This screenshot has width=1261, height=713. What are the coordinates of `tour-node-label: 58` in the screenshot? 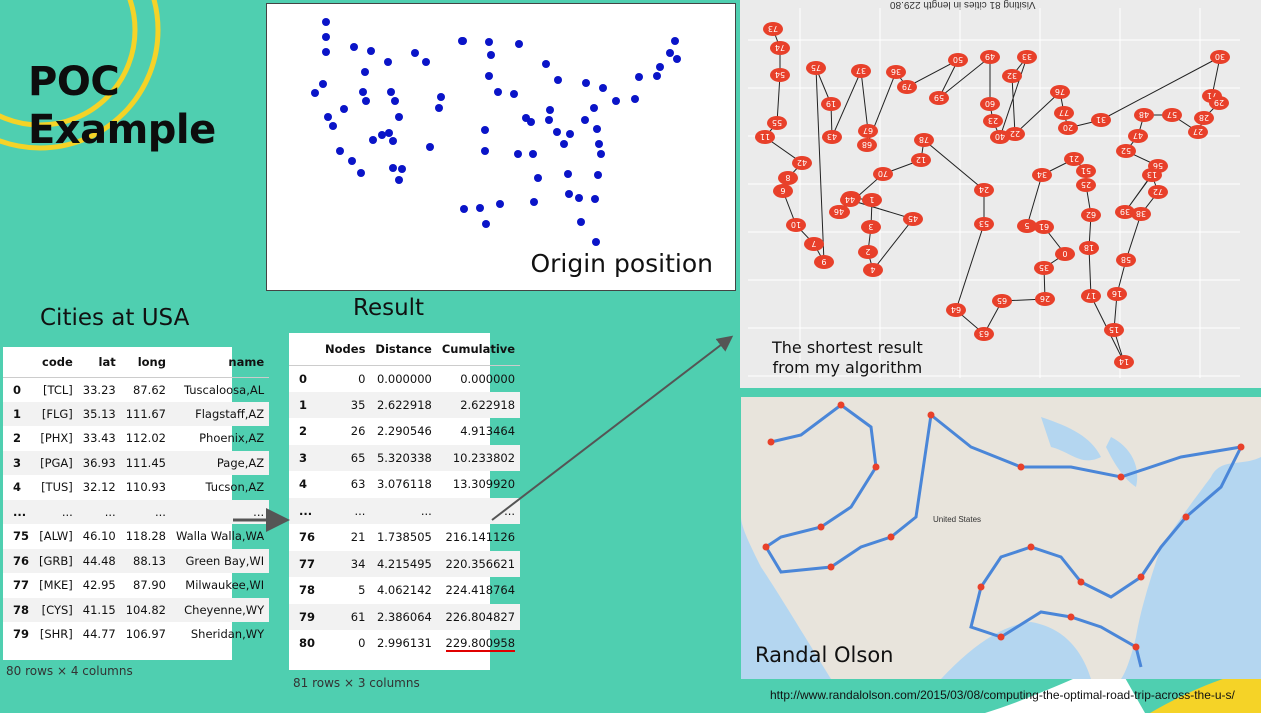 It's located at (1126, 259).